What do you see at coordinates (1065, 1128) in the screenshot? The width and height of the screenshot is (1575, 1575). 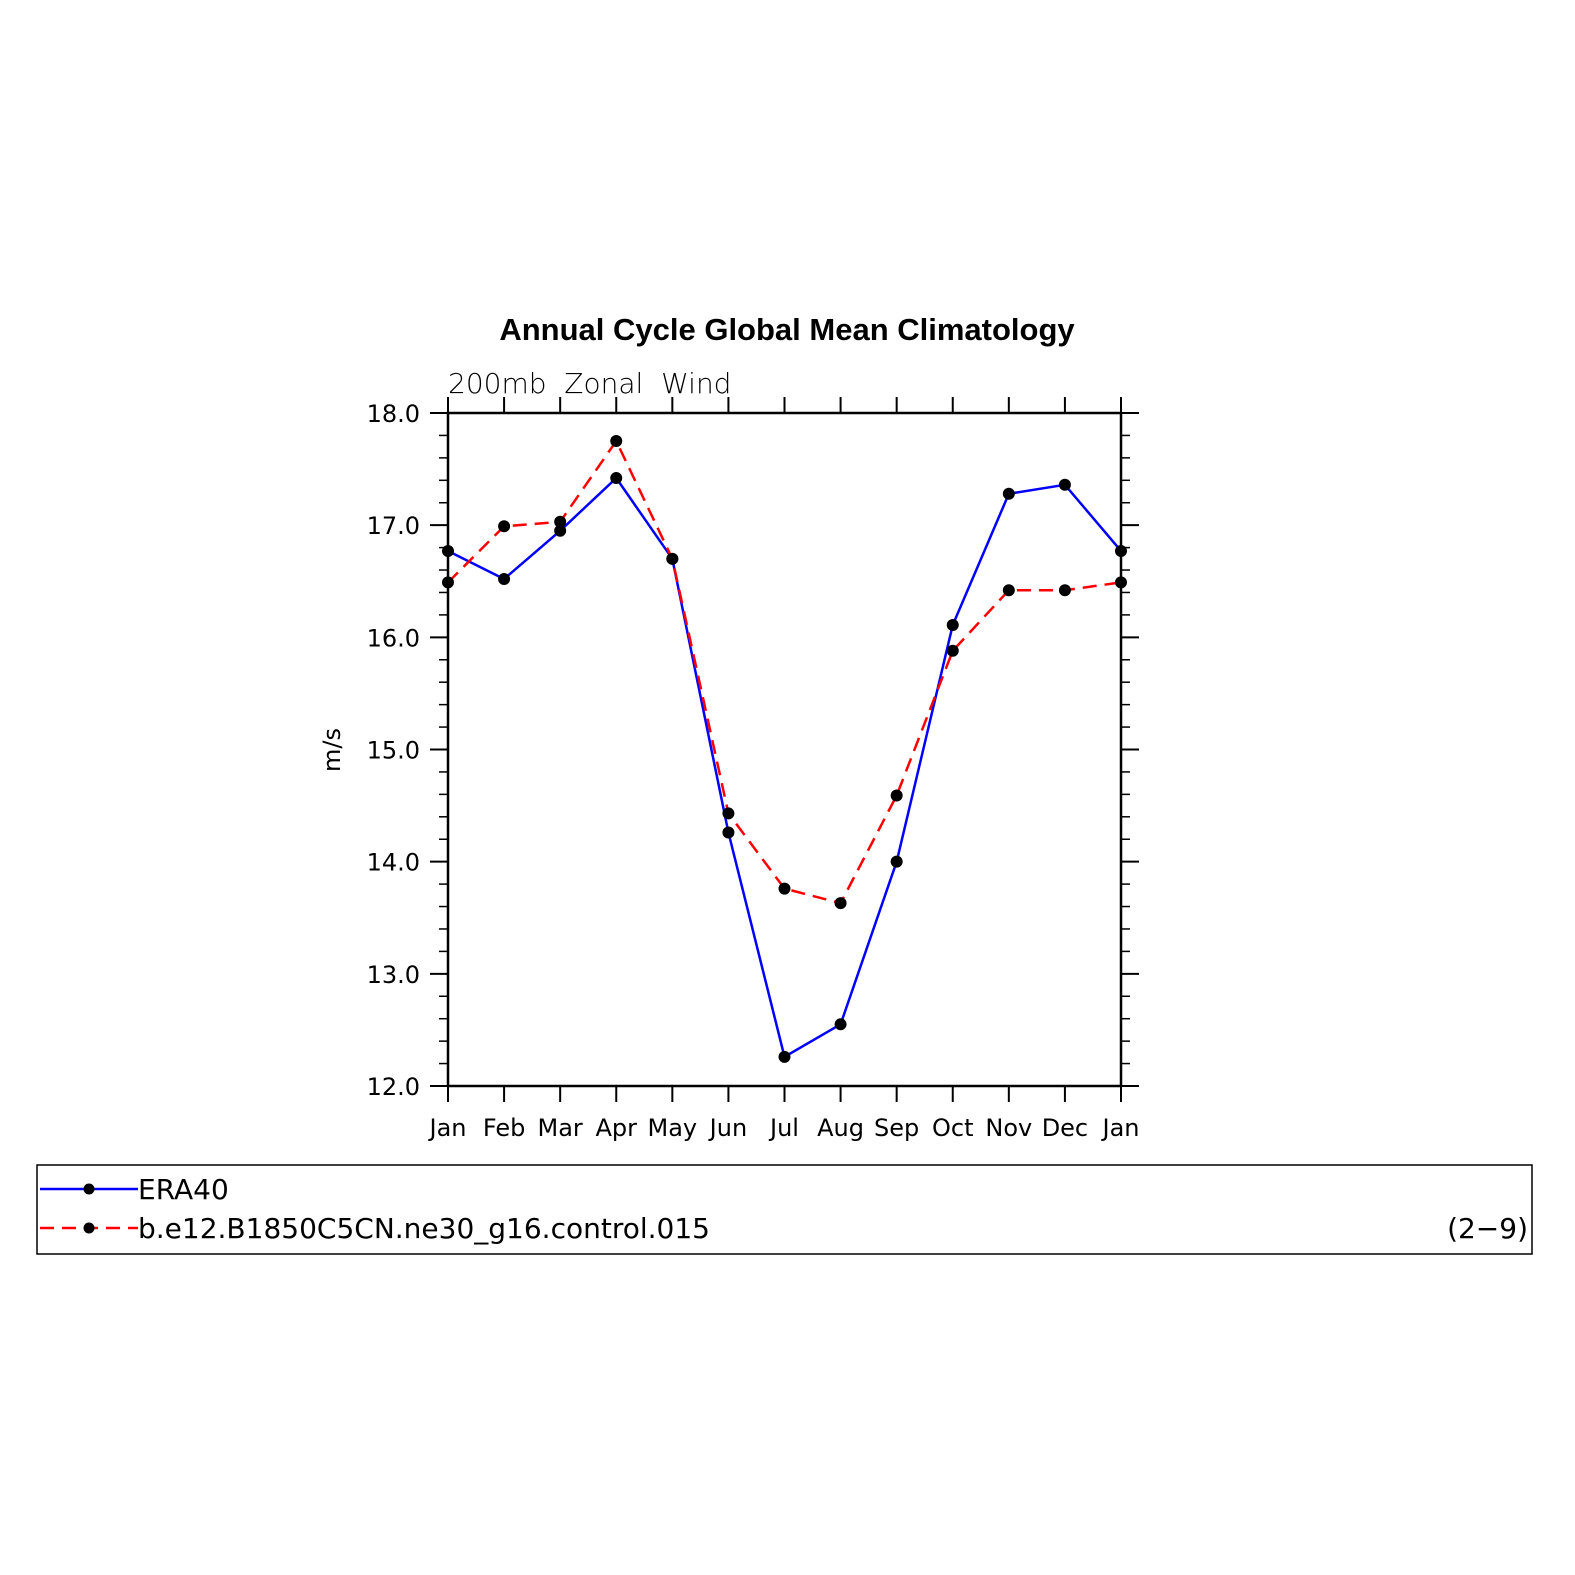 I see `x-tick-label: Dec` at bounding box center [1065, 1128].